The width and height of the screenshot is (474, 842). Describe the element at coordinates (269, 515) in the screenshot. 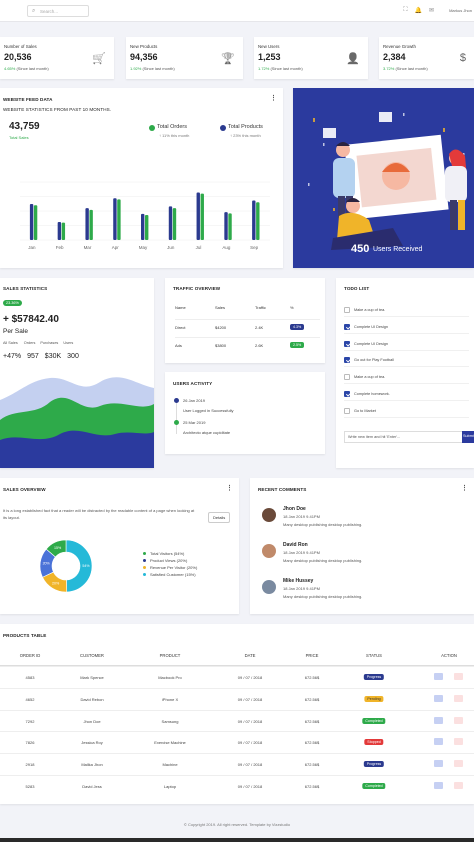

I see `avatar` at that location.